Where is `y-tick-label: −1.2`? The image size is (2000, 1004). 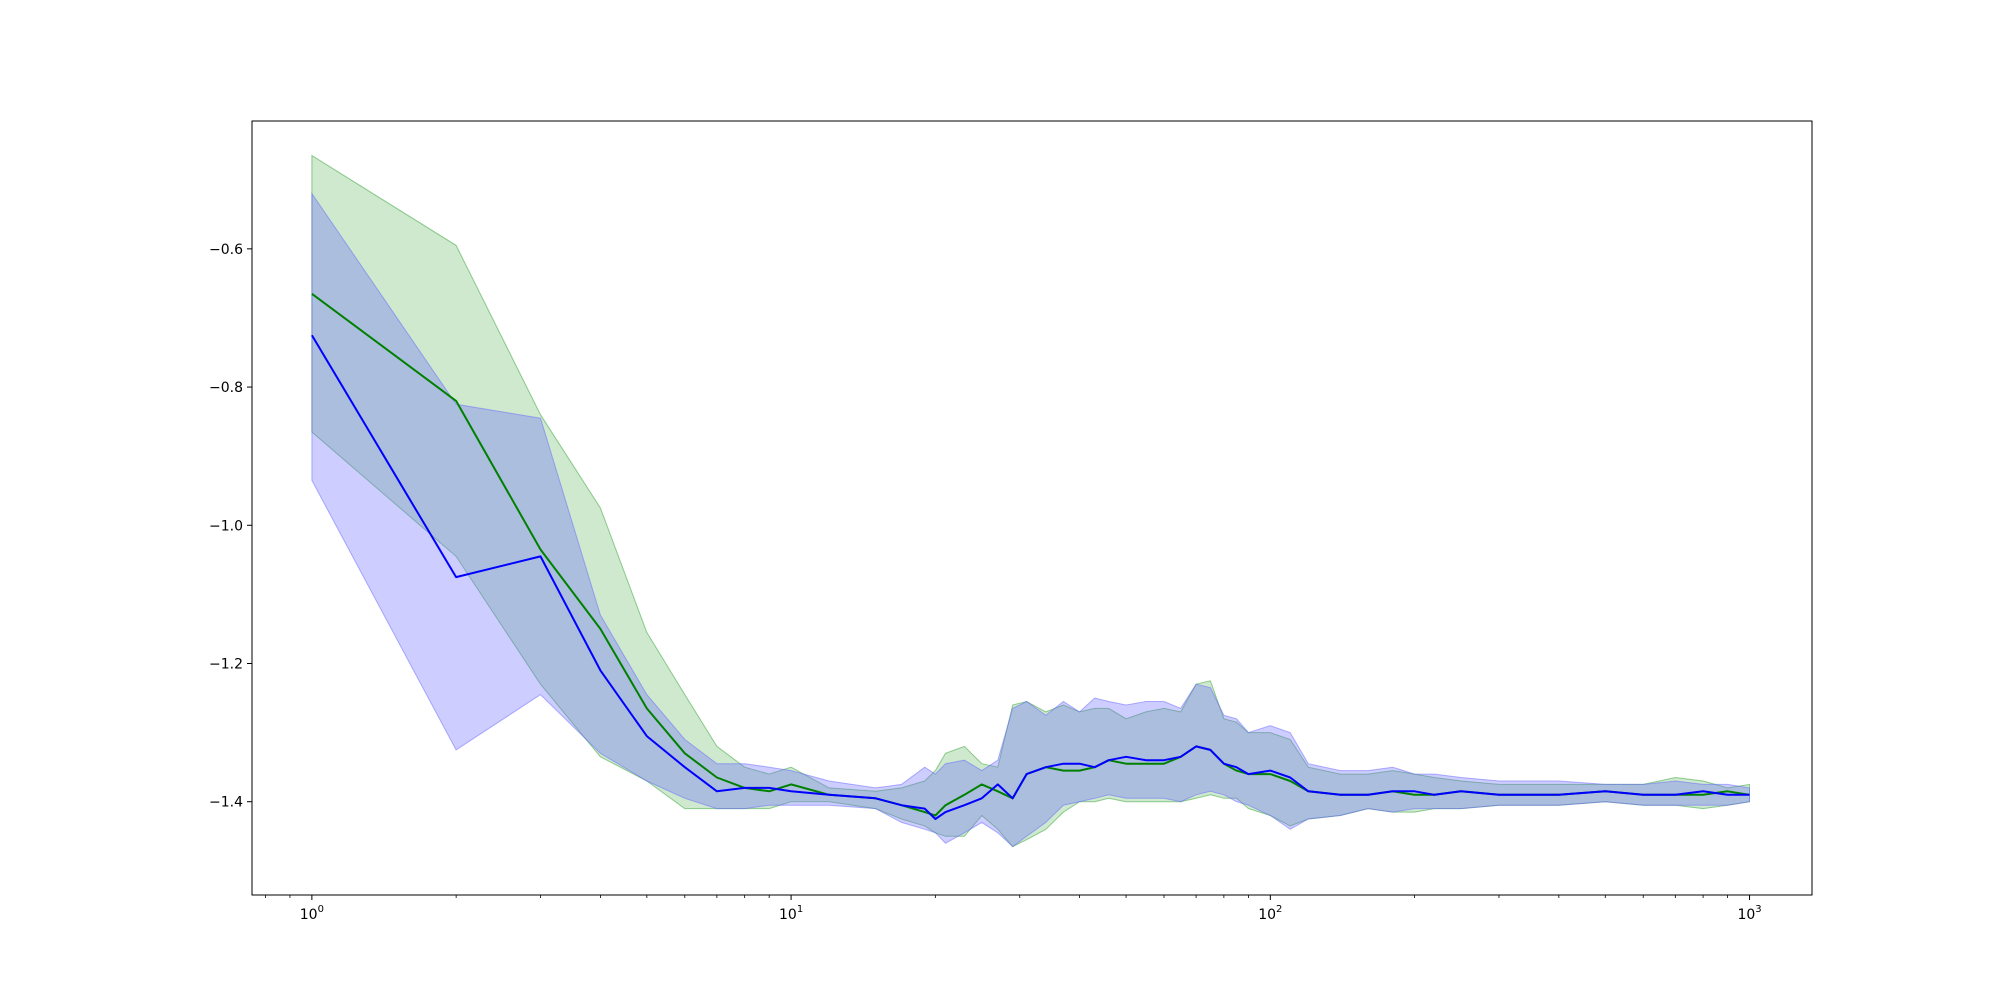
y-tick-label: −1.2 is located at coordinates (226, 664).